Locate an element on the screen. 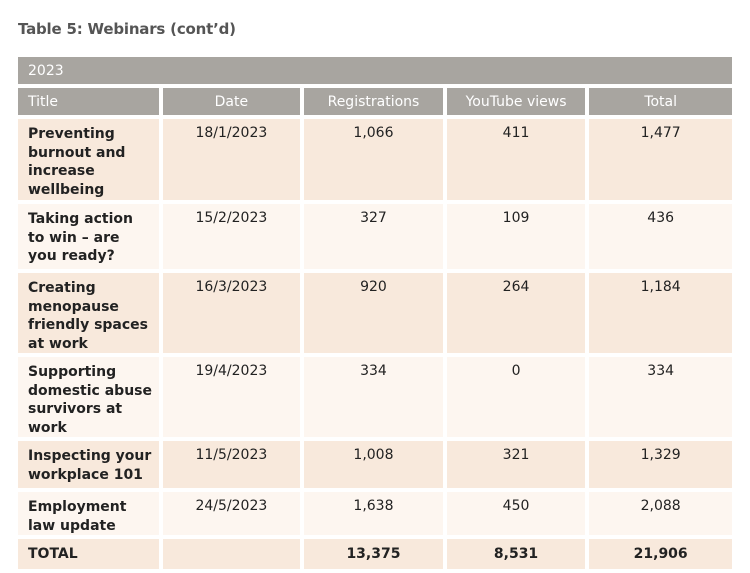 The height and width of the screenshot is (573, 750). header-row: Title Date Registrations YouTube views Total is located at coordinates (375, 101).